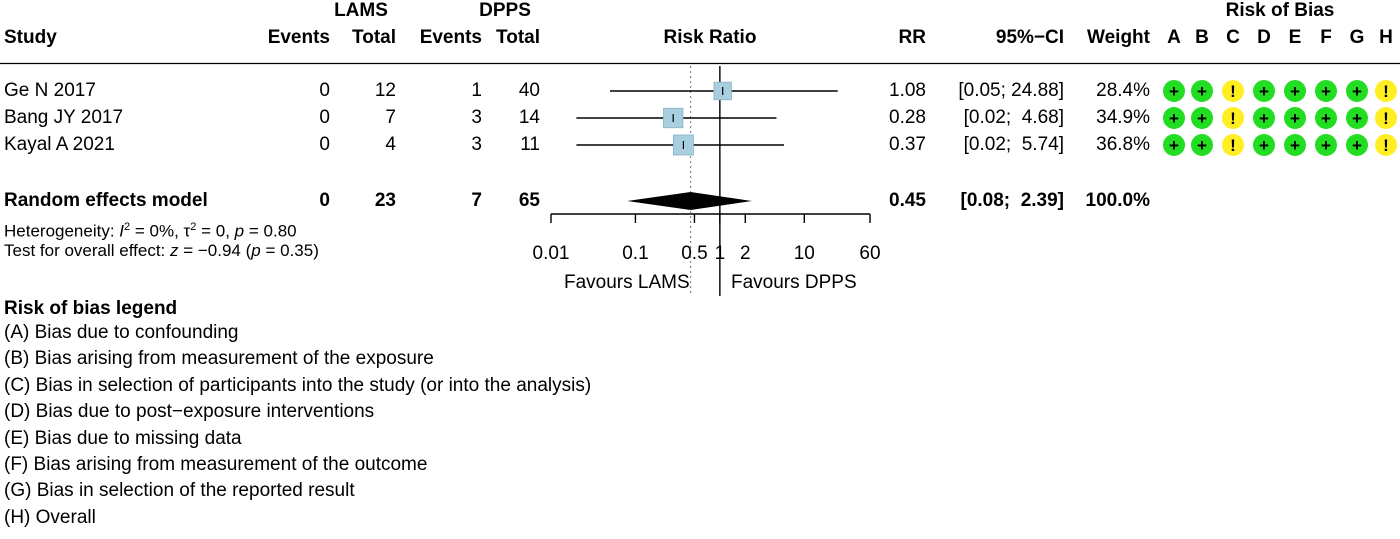 Image resolution: width=1400 pixels, height=539 pixels. What do you see at coordinates (374, 37) in the screenshot?
I see `header-total-1: Total` at bounding box center [374, 37].